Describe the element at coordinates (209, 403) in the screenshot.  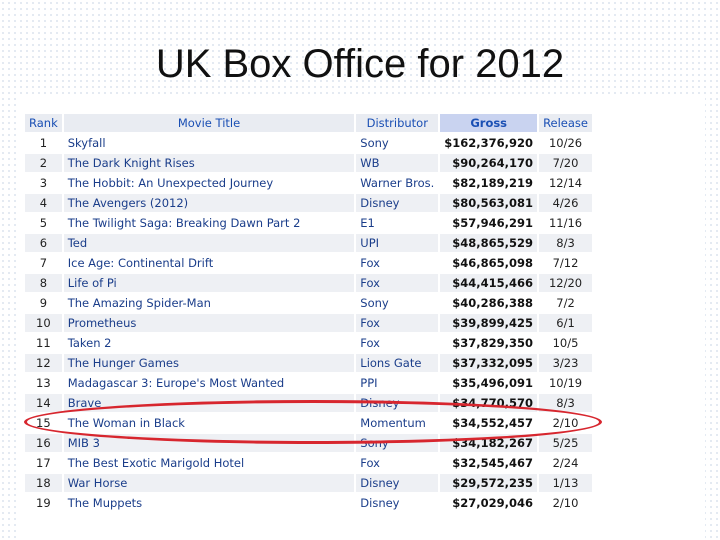
I see `title-cell: Brave` at that location.